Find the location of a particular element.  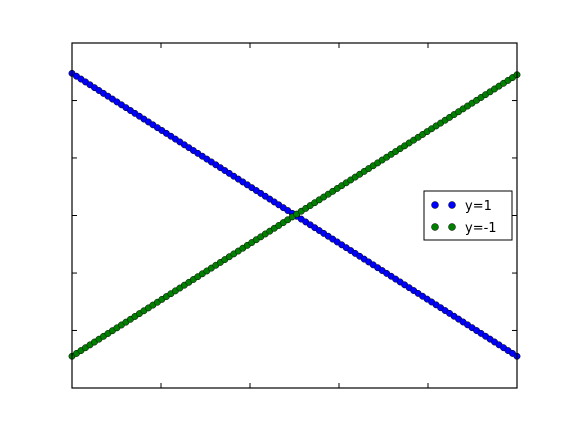

legend: y=1 y=-1 is located at coordinates (468, 215).